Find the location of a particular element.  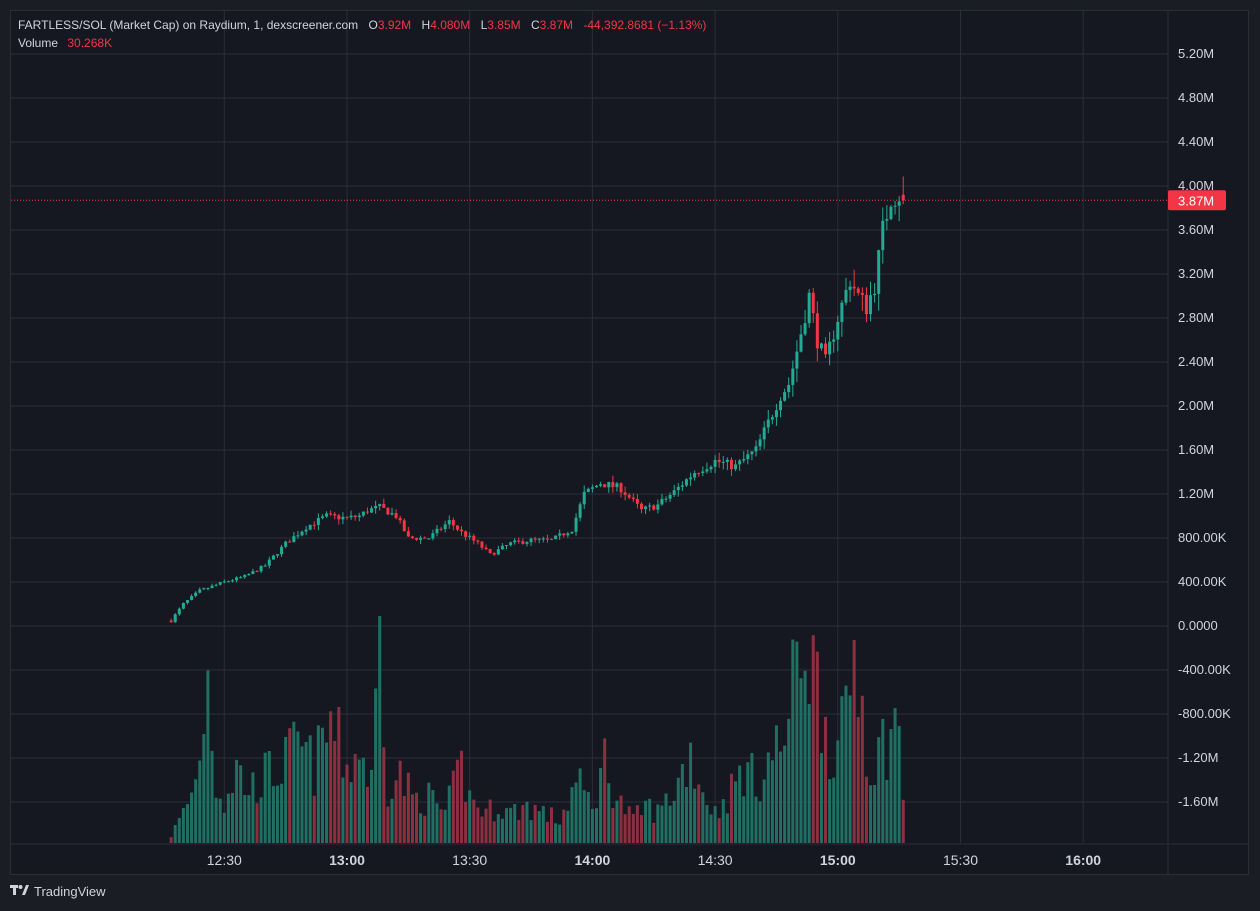

volume-legend: Volume 30.268K is located at coordinates (65, 43).